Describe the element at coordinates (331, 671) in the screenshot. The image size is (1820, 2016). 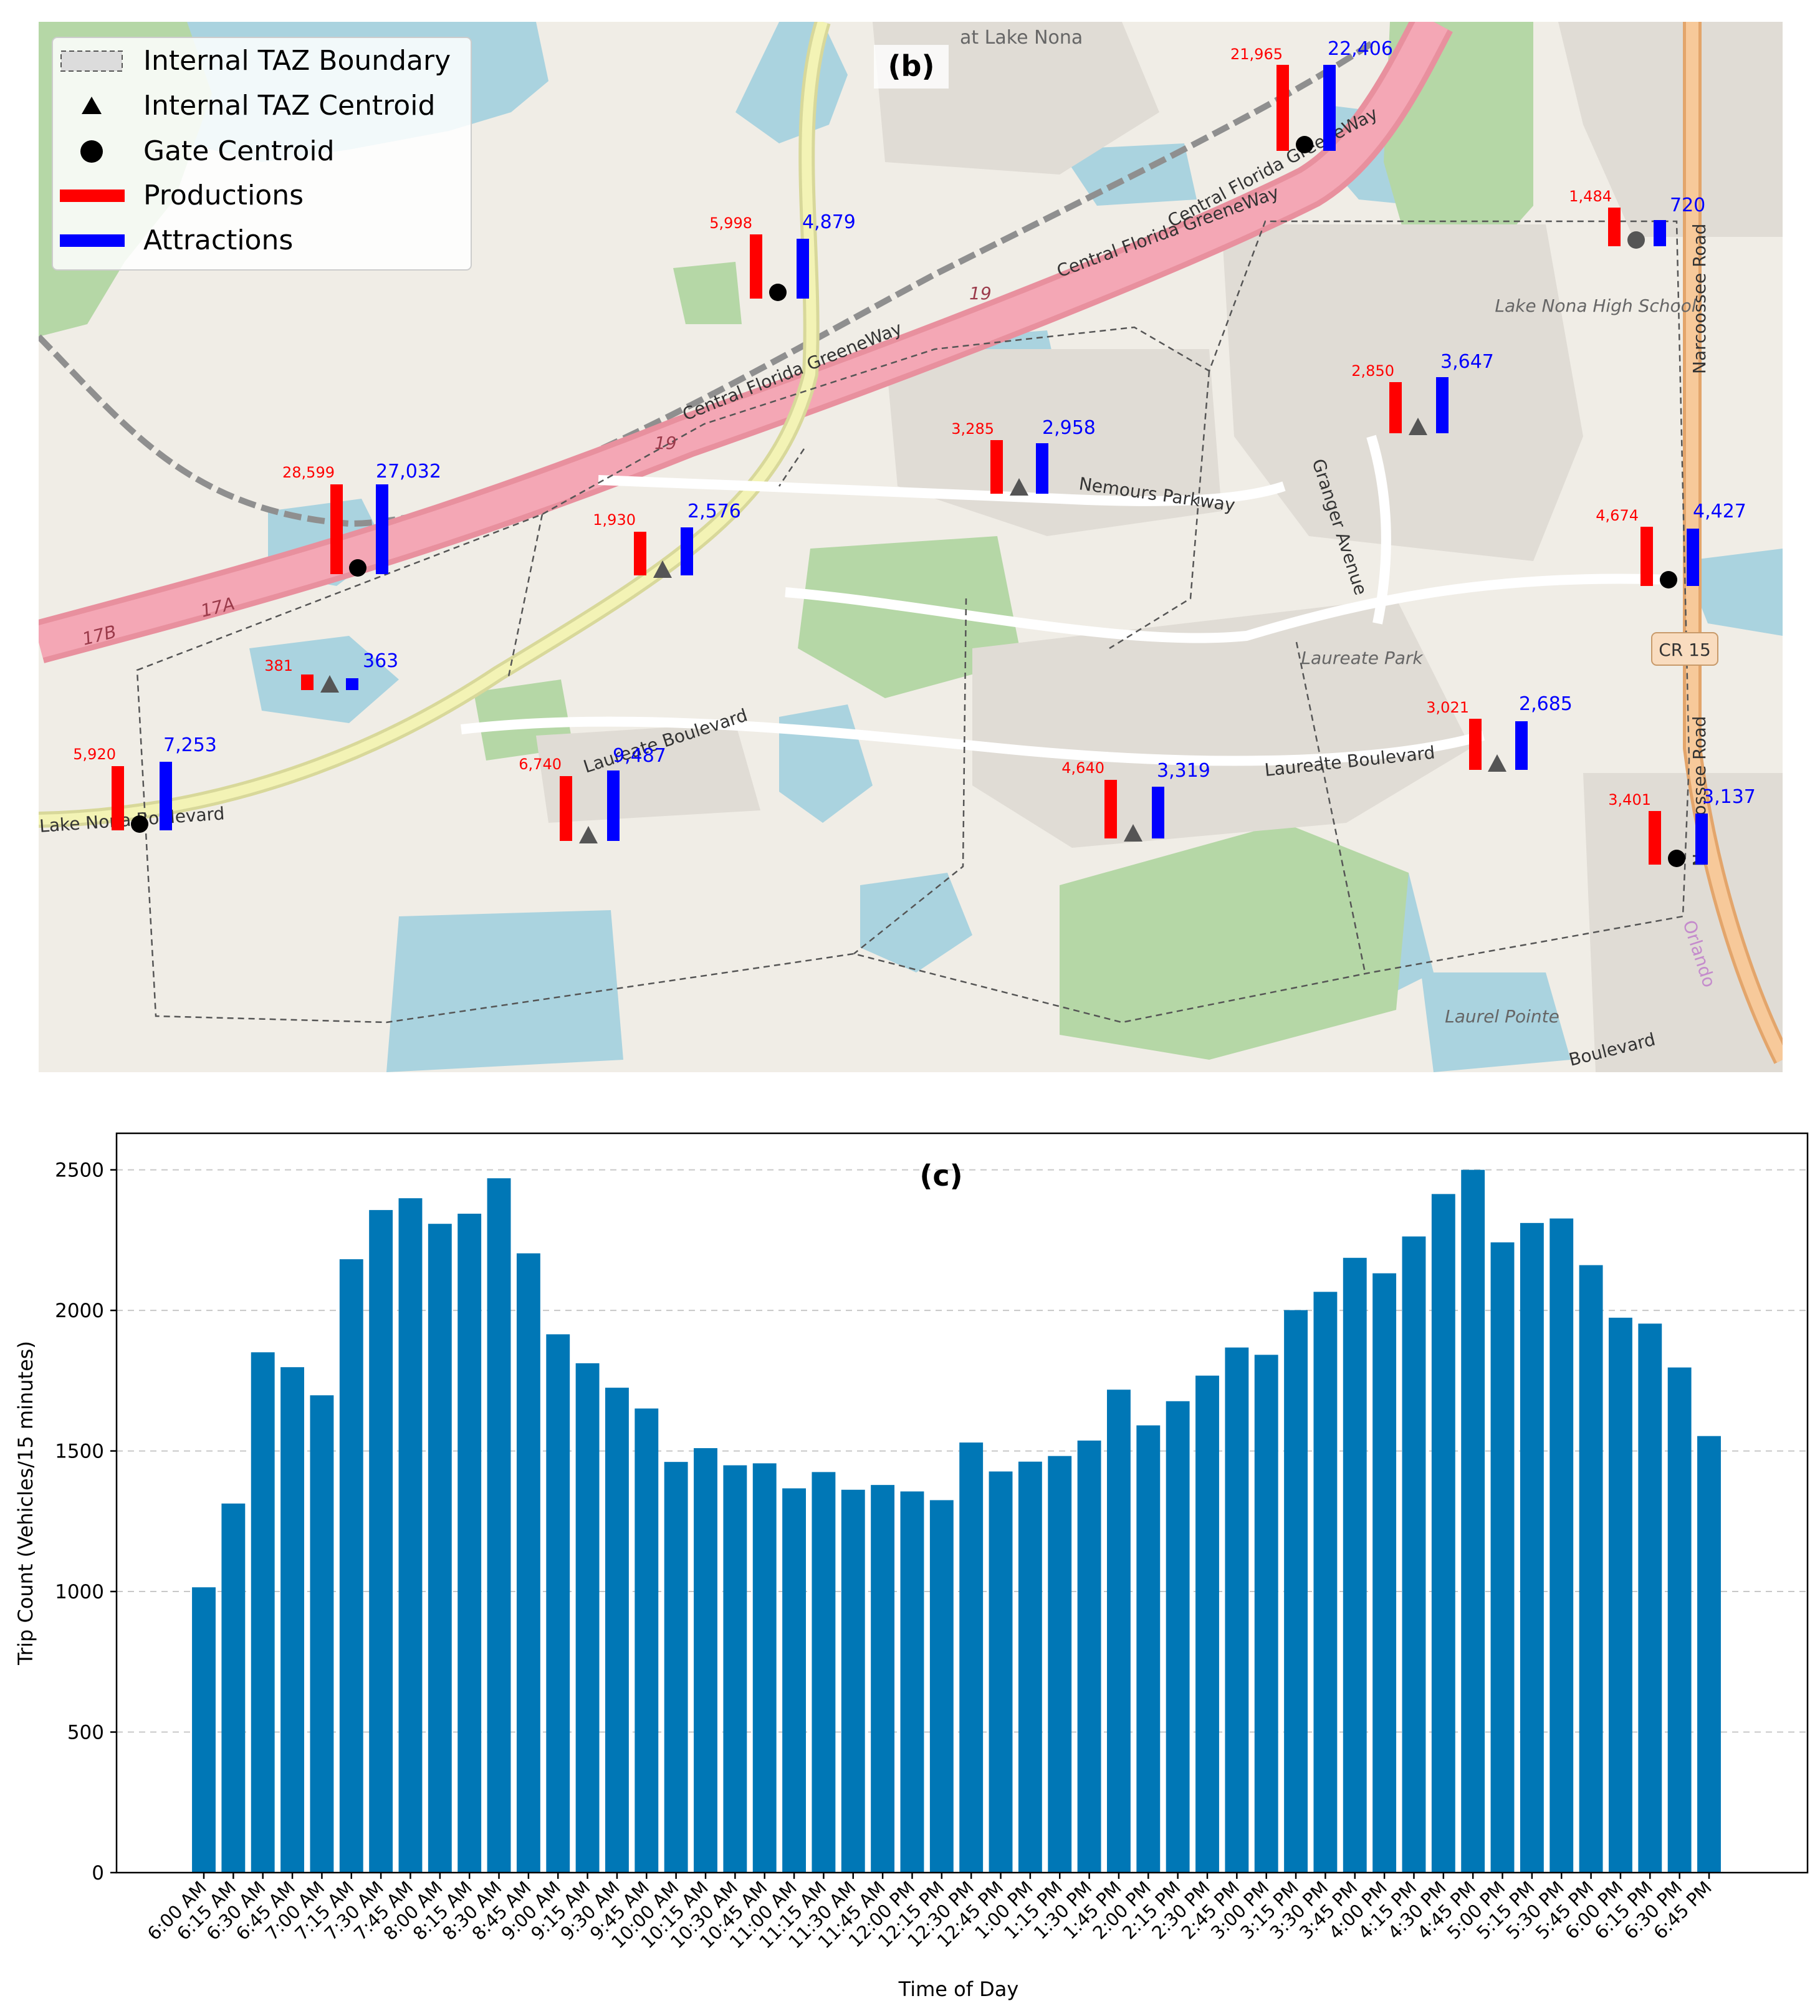
I see `centroid-taz-southwest: 381 363` at that location.